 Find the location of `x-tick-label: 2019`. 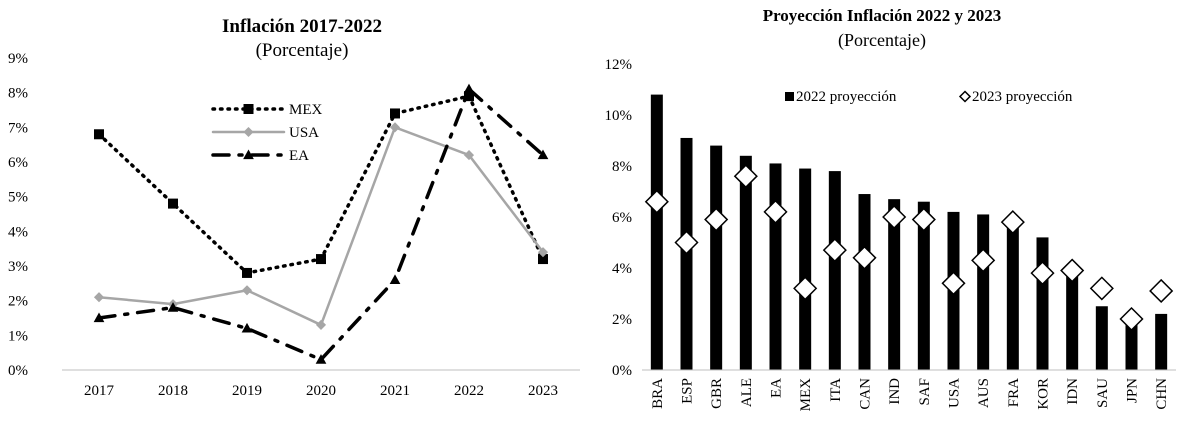

x-tick-label: 2019 is located at coordinates (247, 391).